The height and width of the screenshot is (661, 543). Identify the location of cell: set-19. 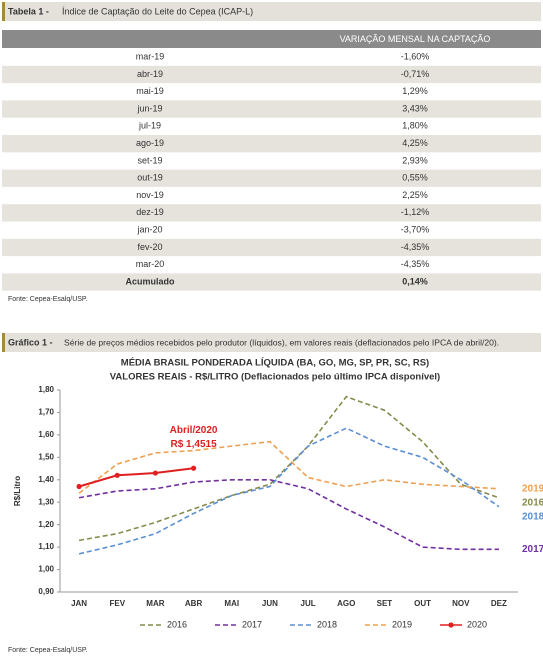
(149, 160).